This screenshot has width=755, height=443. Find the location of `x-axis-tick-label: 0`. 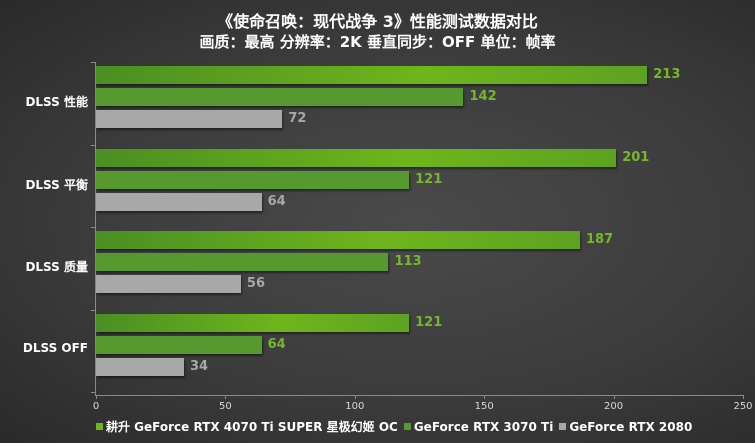

x-axis-tick-label: 0 is located at coordinates (96, 406).